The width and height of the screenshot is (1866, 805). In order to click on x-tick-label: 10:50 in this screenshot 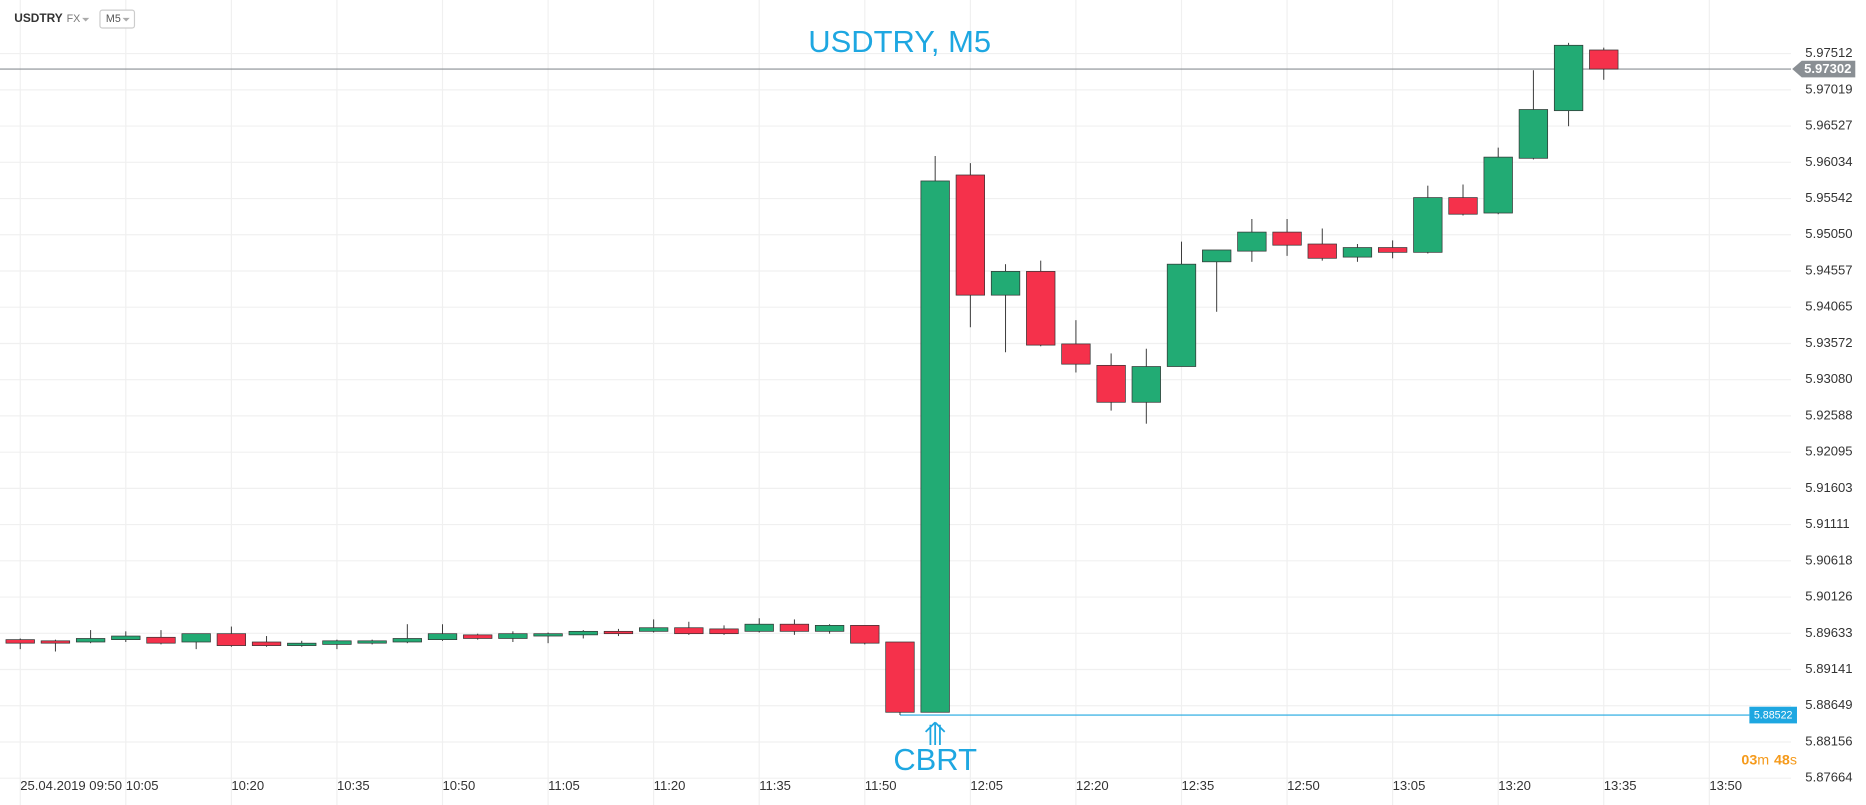, I will do `click(459, 785)`.